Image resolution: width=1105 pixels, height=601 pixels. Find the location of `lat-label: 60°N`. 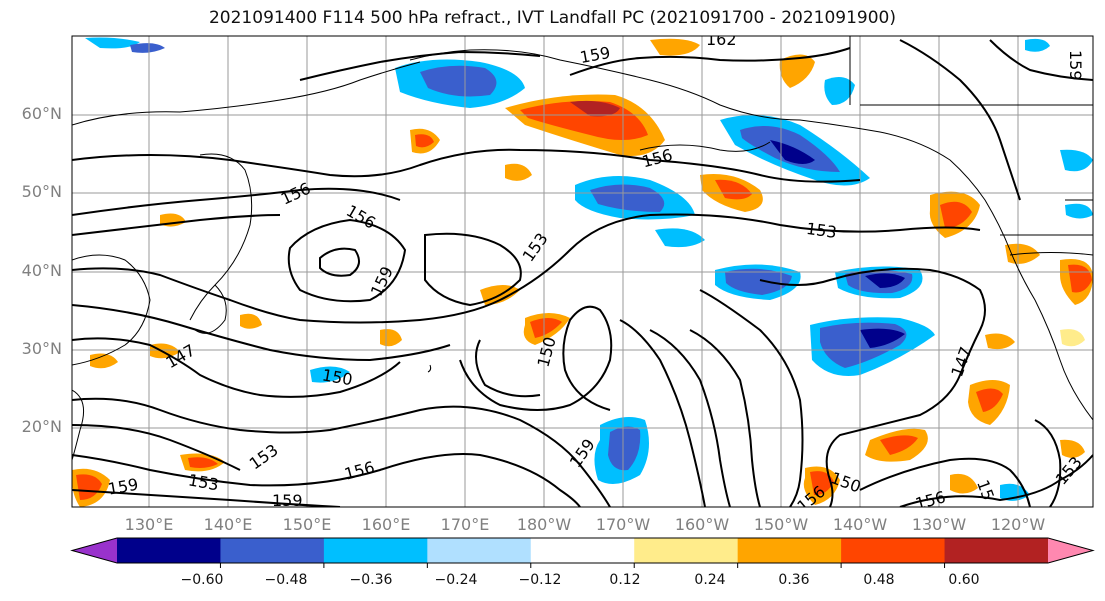

lat-label: 60°N is located at coordinates (41, 113).